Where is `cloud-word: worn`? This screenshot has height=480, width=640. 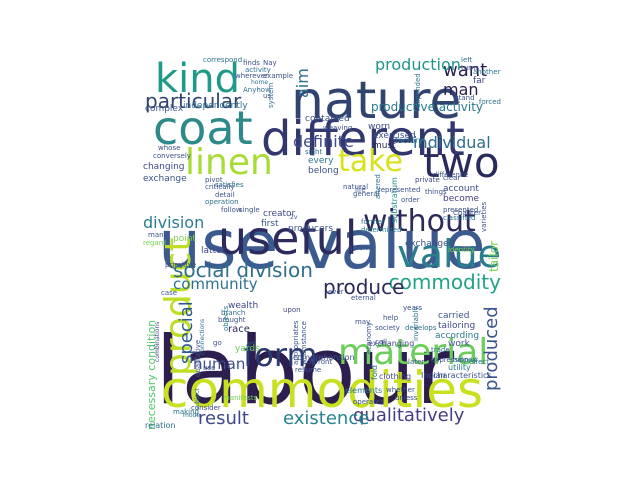 cloud-word: worn is located at coordinates (379, 127).